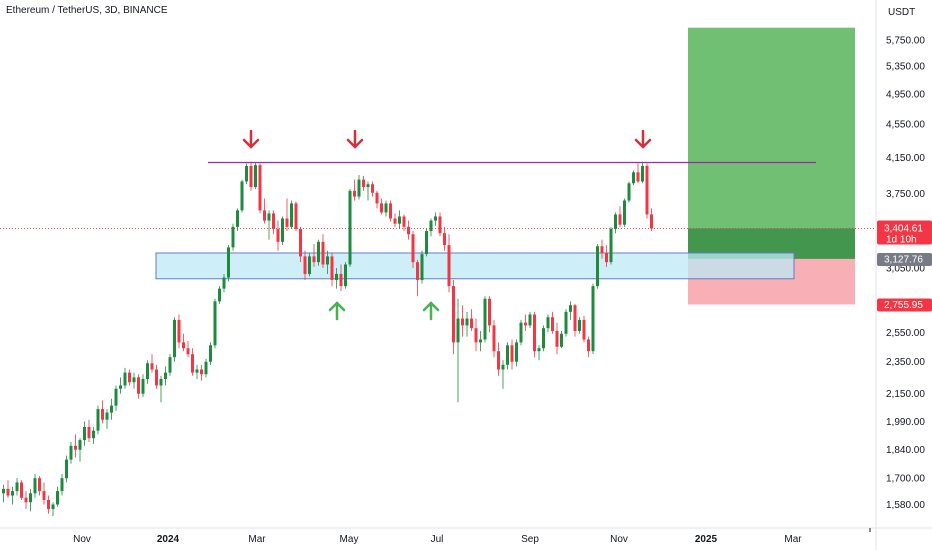  Describe the element at coordinates (905, 194) in the screenshot. I see `price-tick-label: 3,750.00` at that location.